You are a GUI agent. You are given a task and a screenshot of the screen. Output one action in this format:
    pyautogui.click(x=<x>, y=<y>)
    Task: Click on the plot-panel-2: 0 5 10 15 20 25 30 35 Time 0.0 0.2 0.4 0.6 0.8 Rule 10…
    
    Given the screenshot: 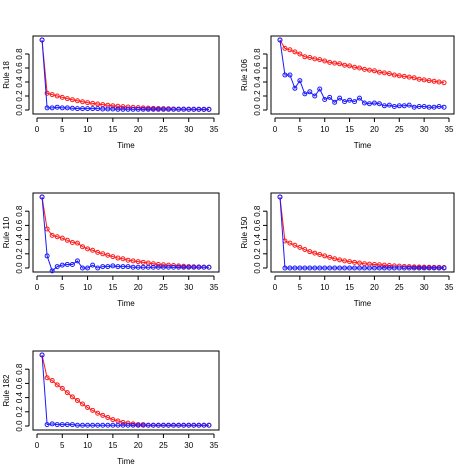 What is the action you would take?
    pyautogui.click(x=347, y=92)
    